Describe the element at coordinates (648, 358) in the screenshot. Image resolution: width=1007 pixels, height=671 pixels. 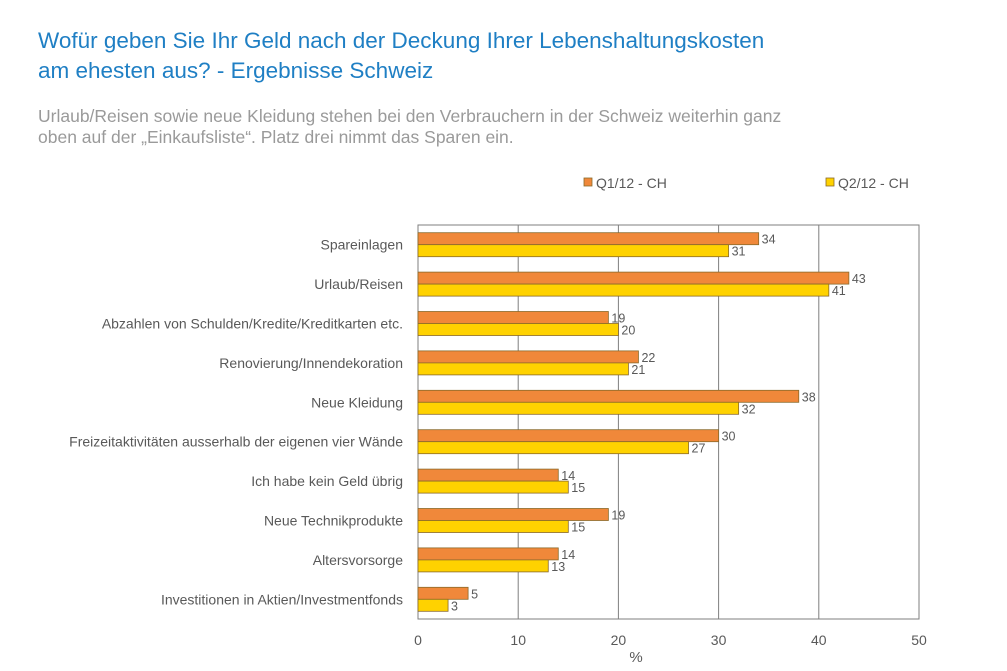
I see `bar-value-label: 22` at that location.